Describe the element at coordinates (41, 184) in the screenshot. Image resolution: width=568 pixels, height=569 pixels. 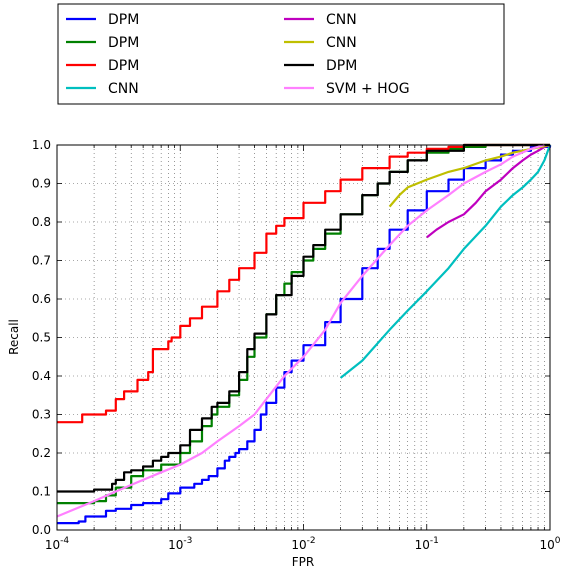
I see `y-tick-label: 0.9` at that location.